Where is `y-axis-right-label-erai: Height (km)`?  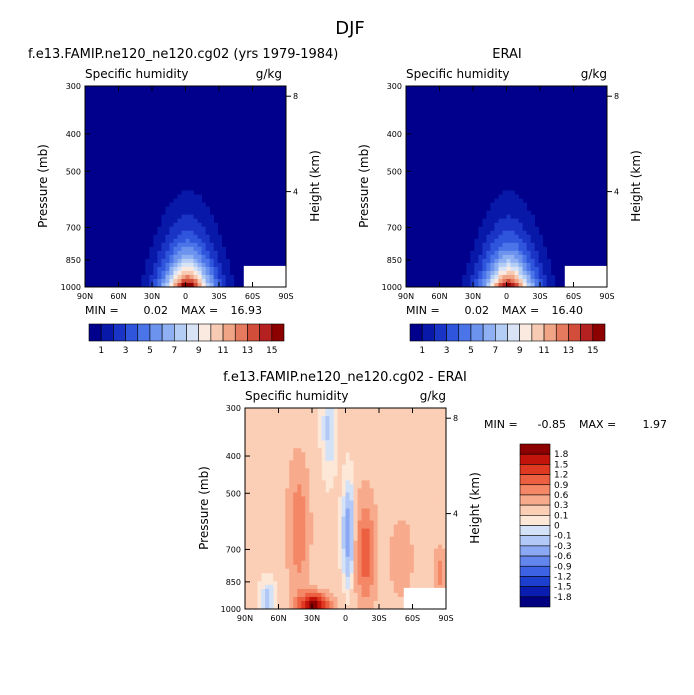 y-axis-right-label-erai: Height (km) is located at coordinates (636, 185).